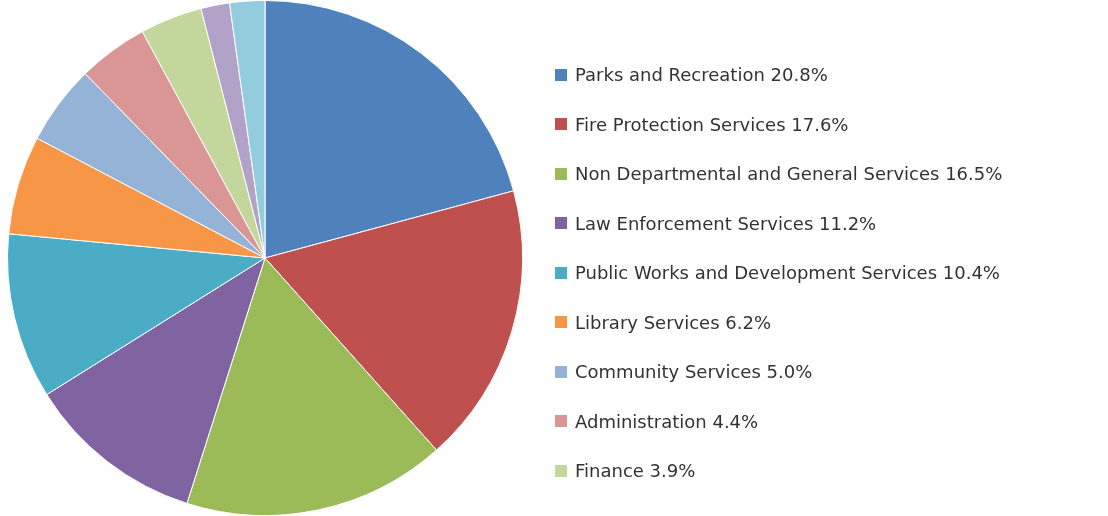 This screenshot has width=1108, height=516. Describe the element at coordinates (787, 273) in the screenshot. I see `legend-label: Public Works and Development Services 10.4%` at that location.